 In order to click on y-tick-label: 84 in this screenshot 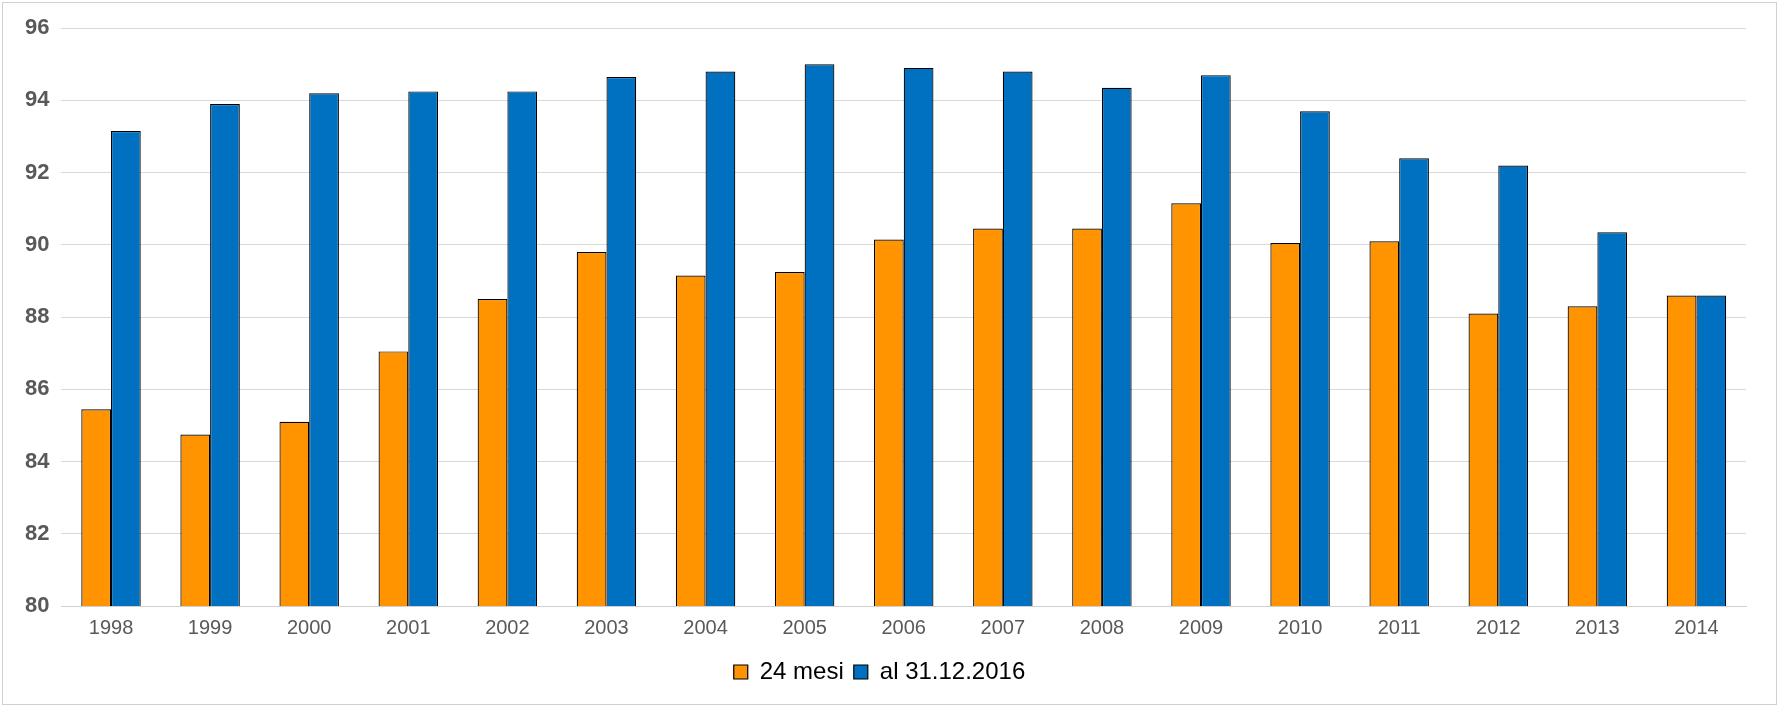, I will do `click(37, 460)`.